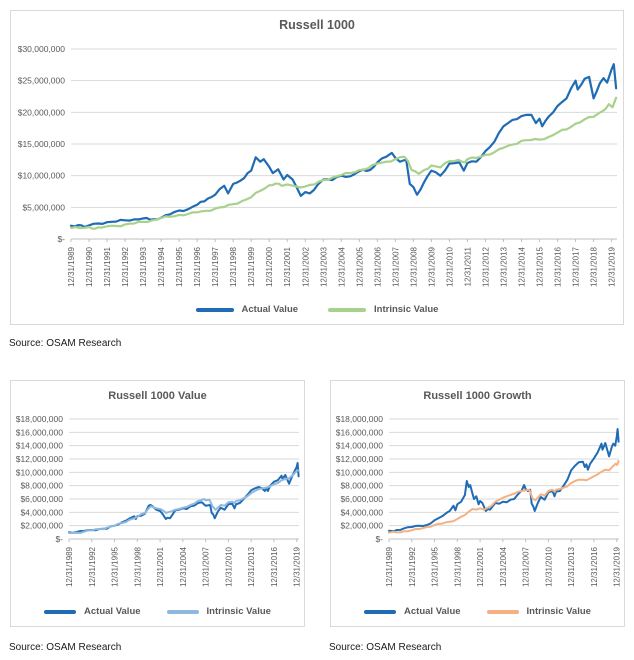 The height and width of the screenshot is (660, 634). Describe the element at coordinates (540, 266) in the screenshot. I see `svg-text: 12/31/2015` at that location.